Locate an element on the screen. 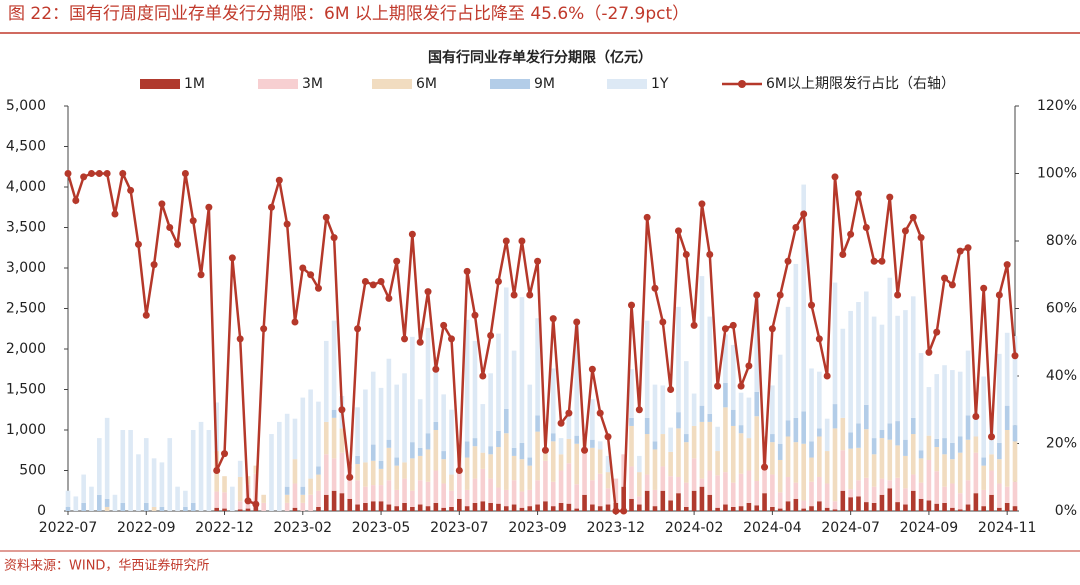  x-tick-label: 2024-07 is located at coordinates (850, 528).